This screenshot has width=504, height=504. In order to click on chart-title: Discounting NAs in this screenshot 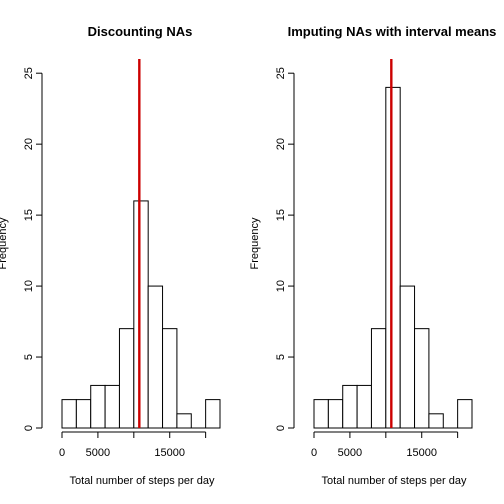, I will do `click(140, 31)`.